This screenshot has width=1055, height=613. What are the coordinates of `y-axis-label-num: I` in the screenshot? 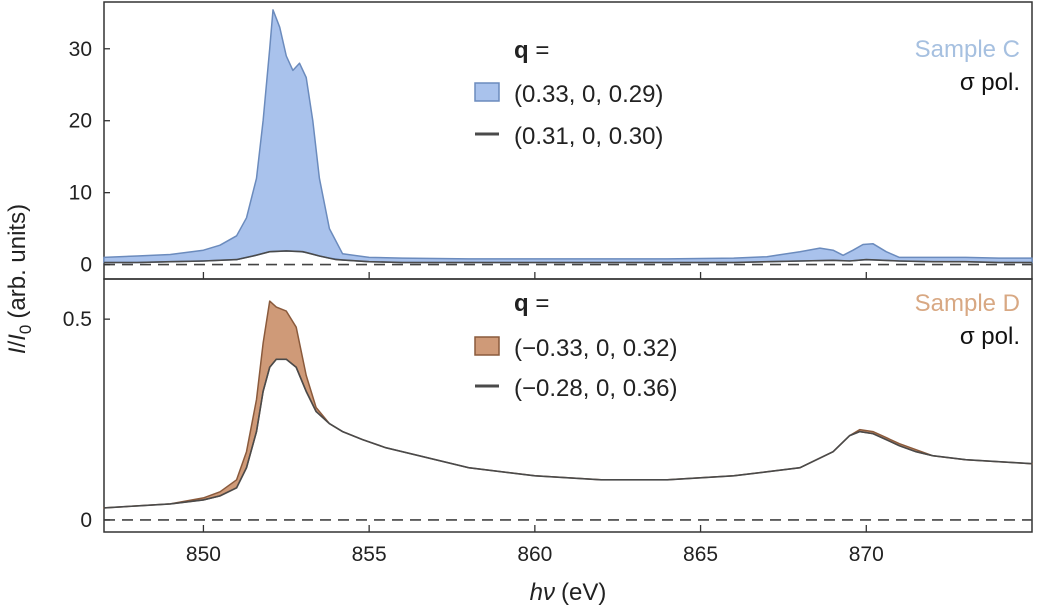 It's located at (17, 350).